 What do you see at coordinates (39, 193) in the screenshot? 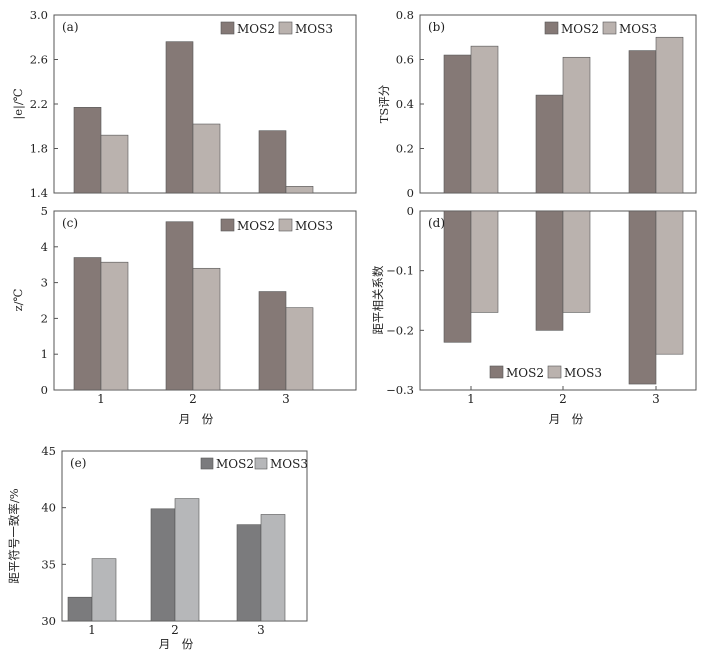
I see `y-tick-label: 1.4` at bounding box center [39, 193].